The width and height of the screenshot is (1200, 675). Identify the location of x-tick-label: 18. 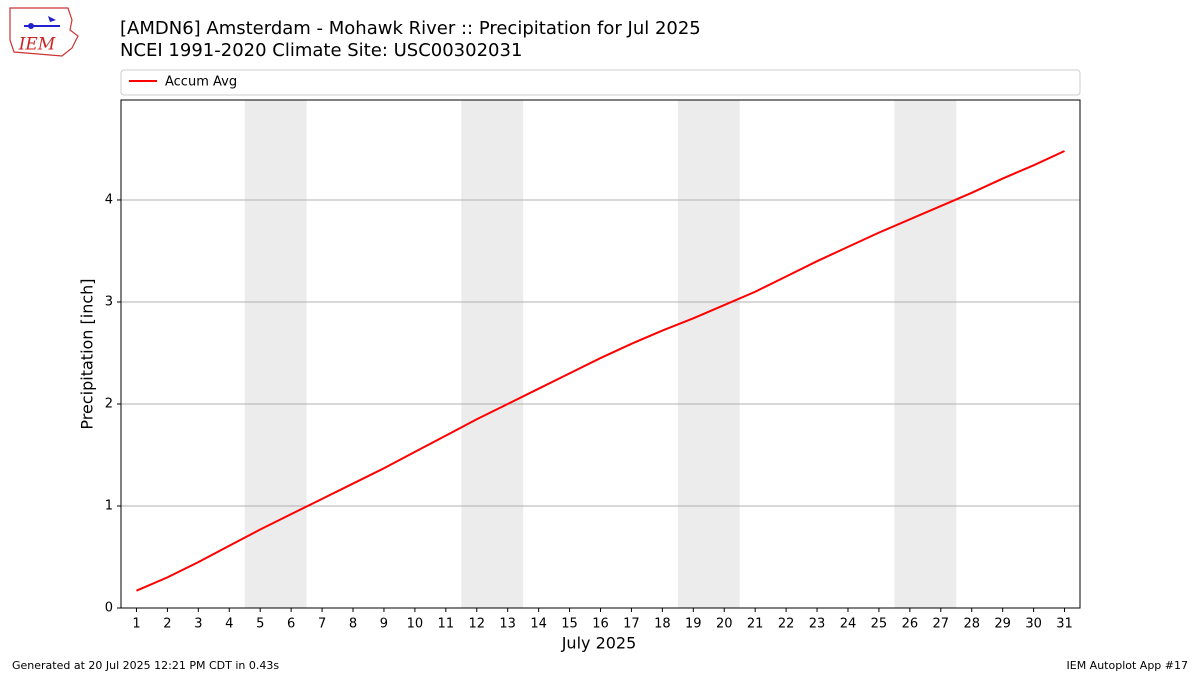
(662, 624).